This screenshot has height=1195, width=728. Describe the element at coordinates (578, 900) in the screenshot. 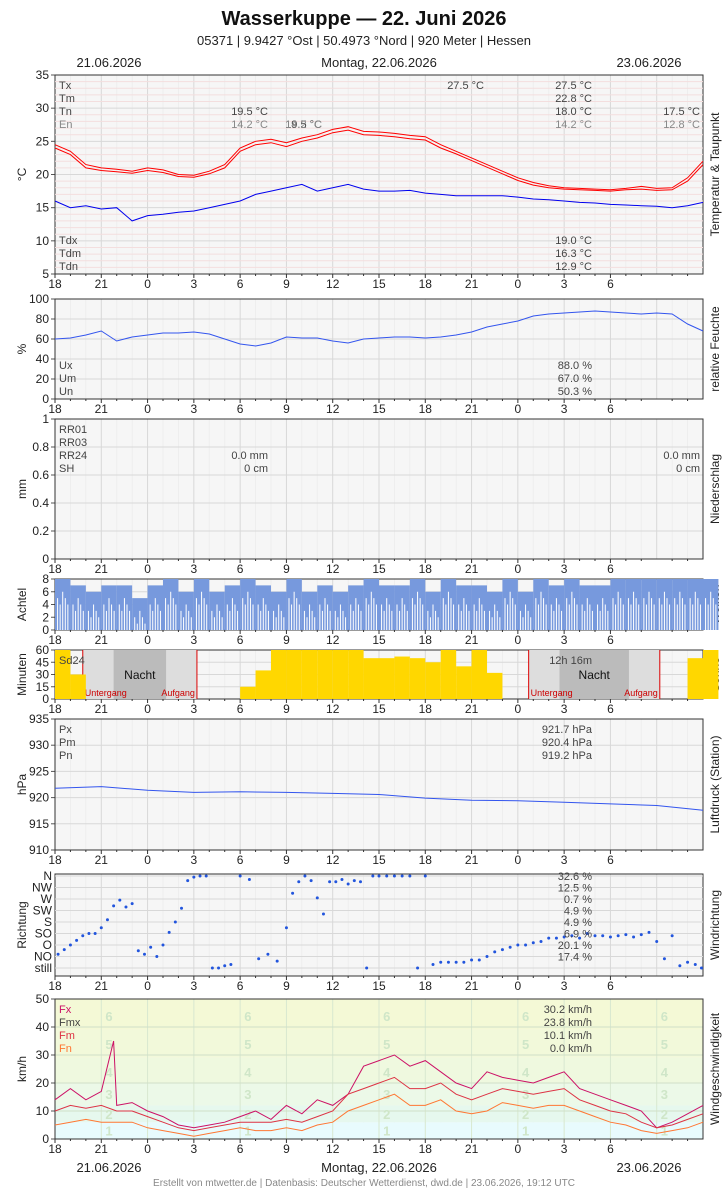

I see `winddir-stat: 0.7 %` at that location.